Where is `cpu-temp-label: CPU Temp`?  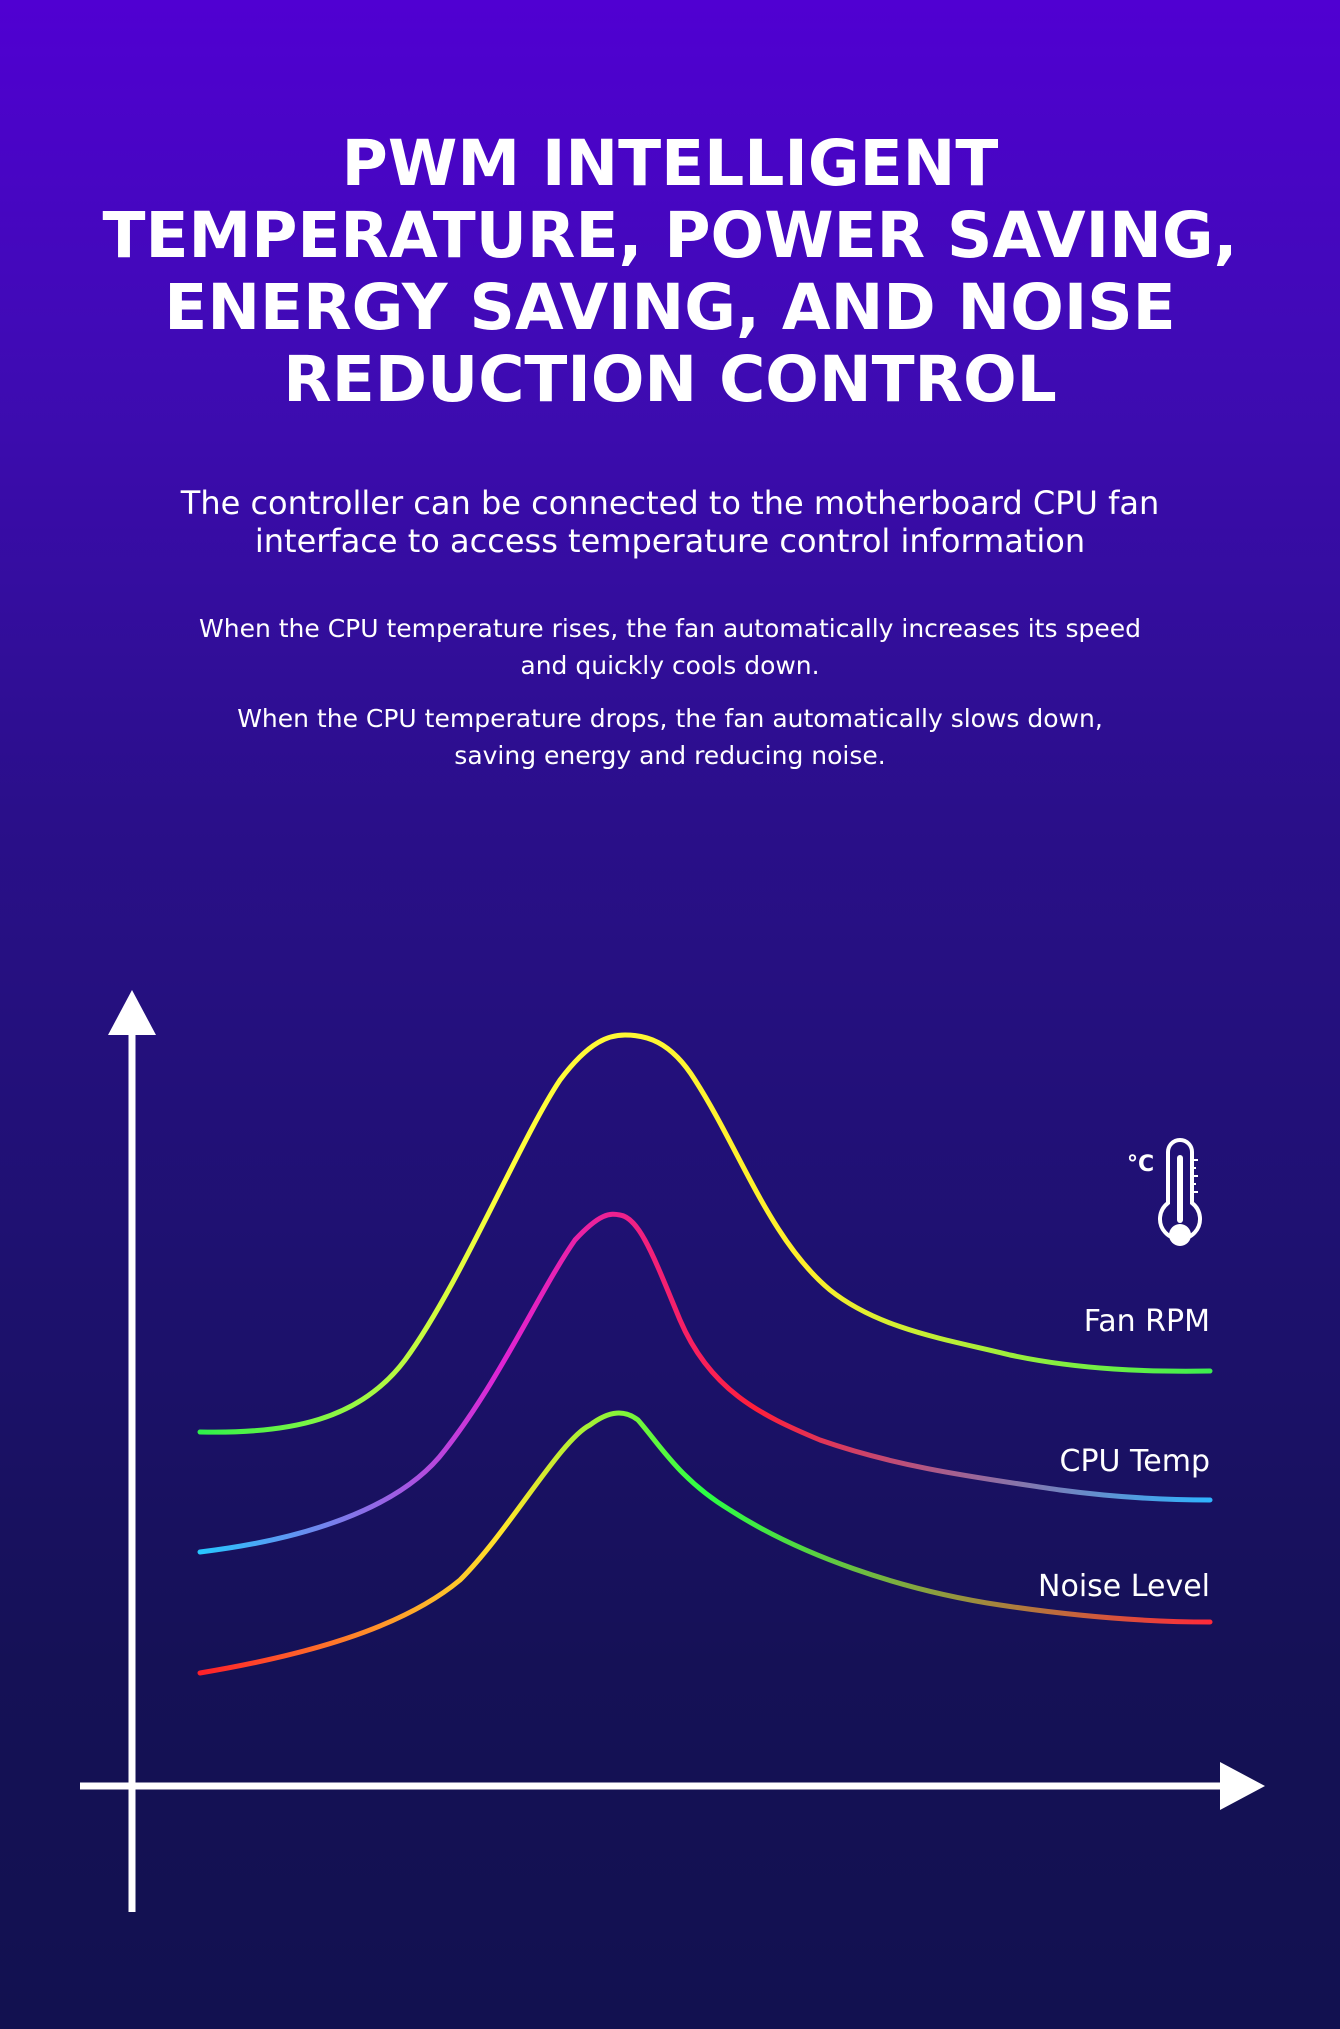
cpu-temp-label: CPU Temp is located at coordinates (1135, 1461).